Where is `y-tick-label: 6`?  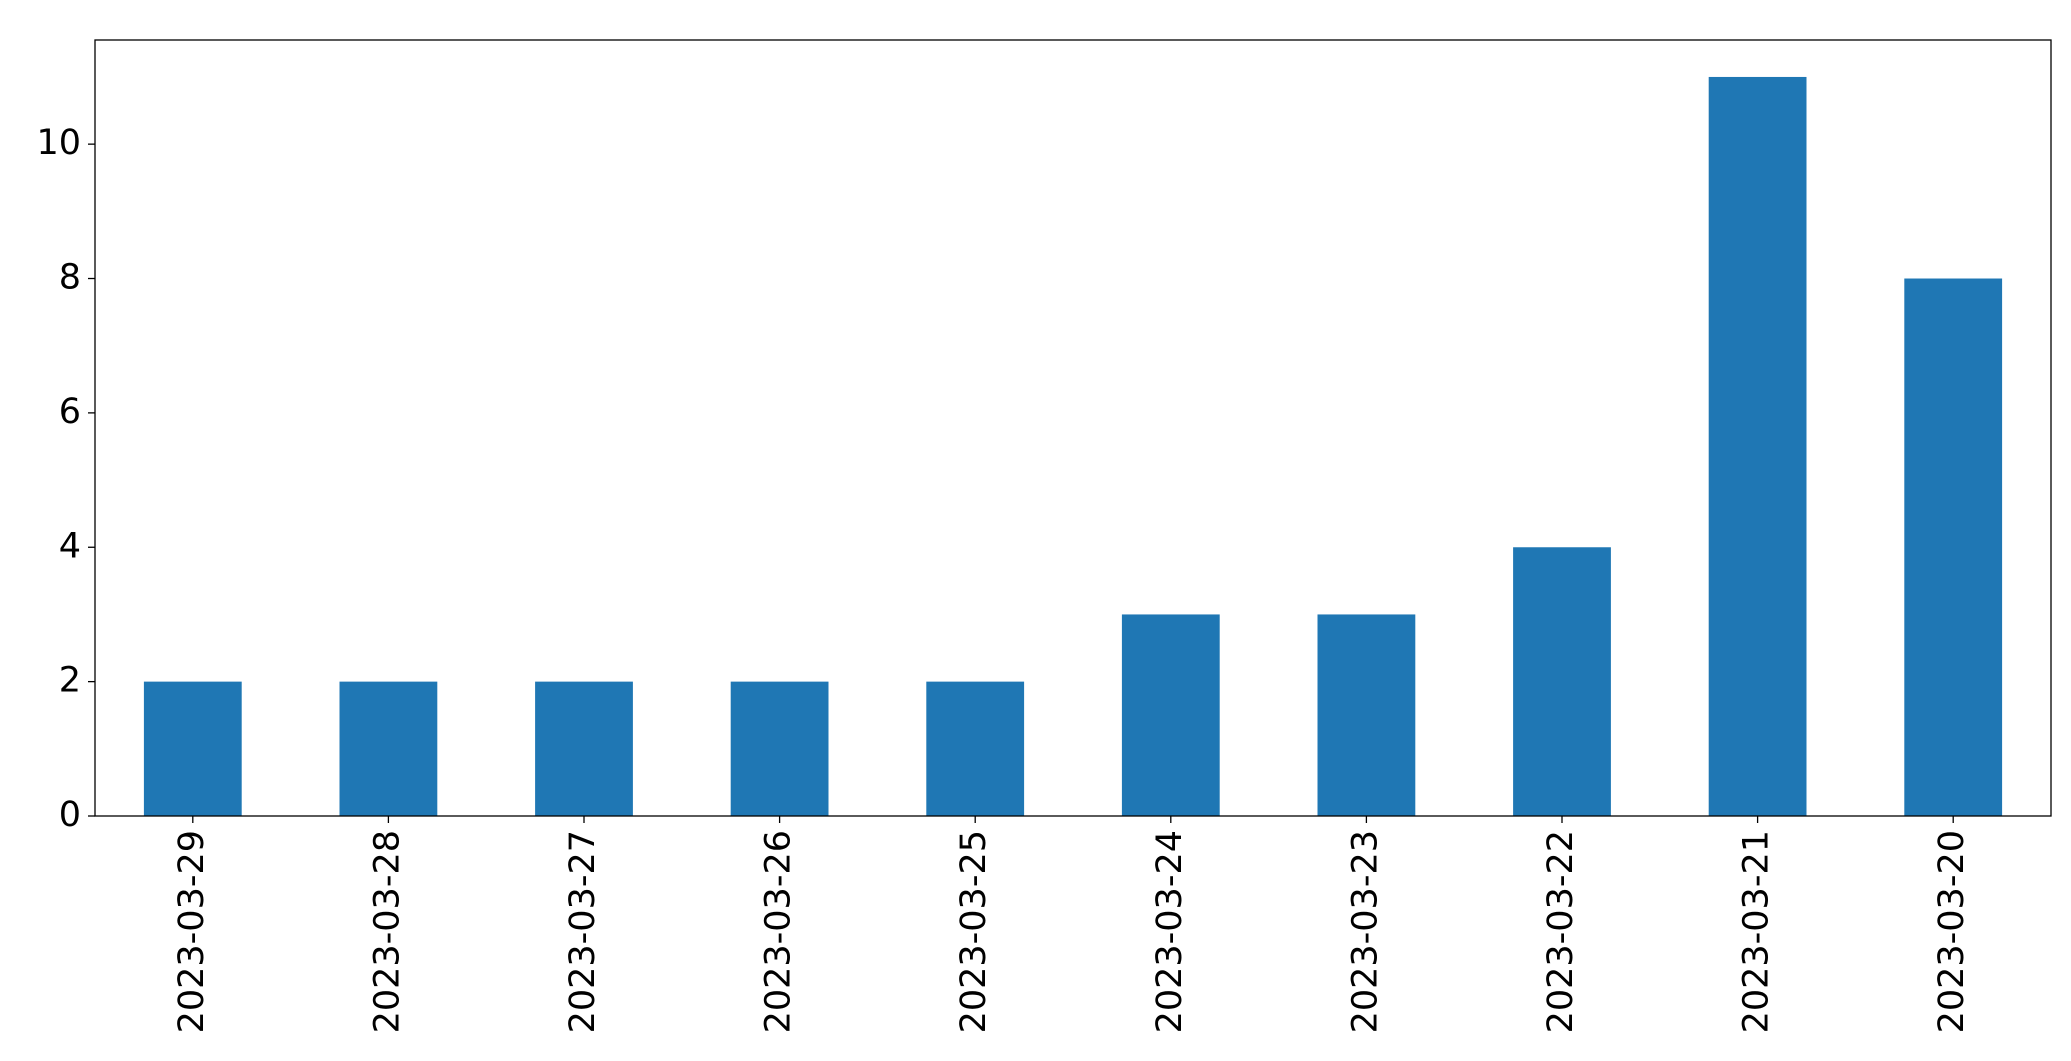 y-tick-label: 6 is located at coordinates (70, 412).